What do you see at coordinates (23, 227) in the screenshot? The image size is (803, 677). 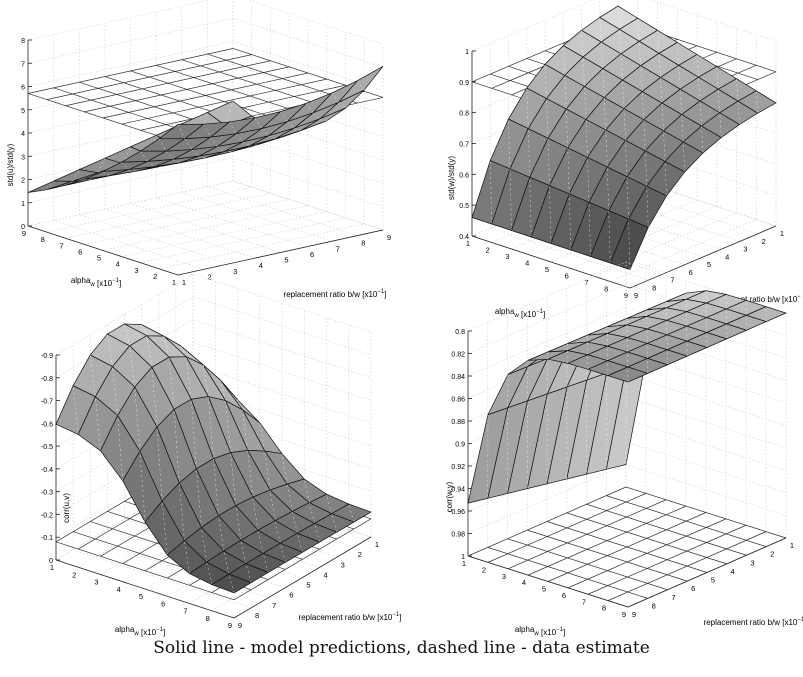 I see `z-tick-label: 0` at bounding box center [23, 227].